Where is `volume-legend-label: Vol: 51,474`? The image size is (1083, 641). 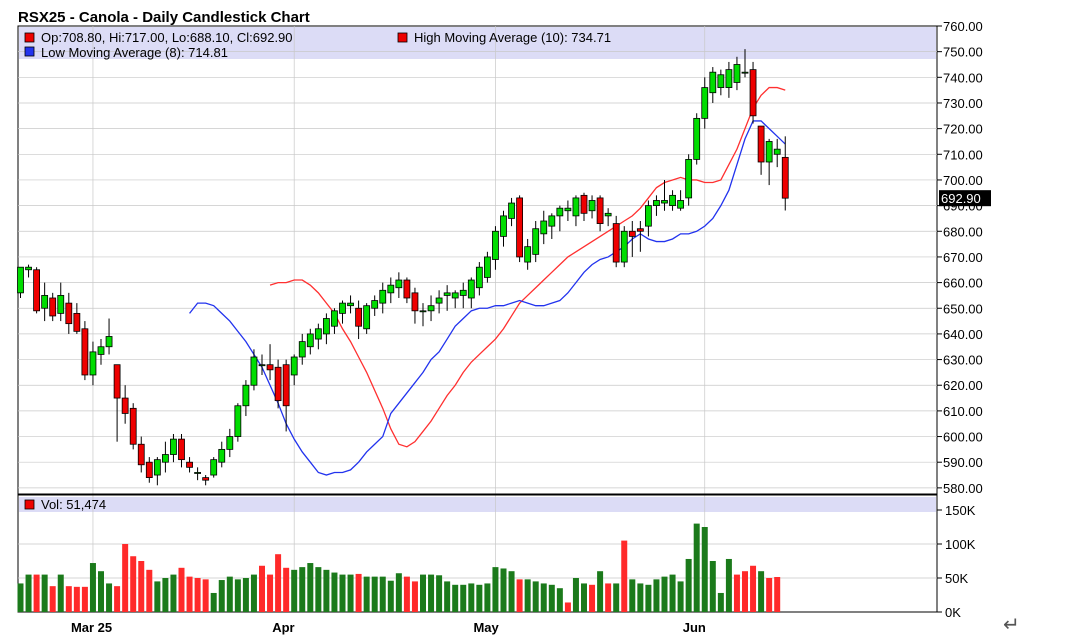
volume-legend-label: Vol: 51,474 is located at coordinates (73, 504).